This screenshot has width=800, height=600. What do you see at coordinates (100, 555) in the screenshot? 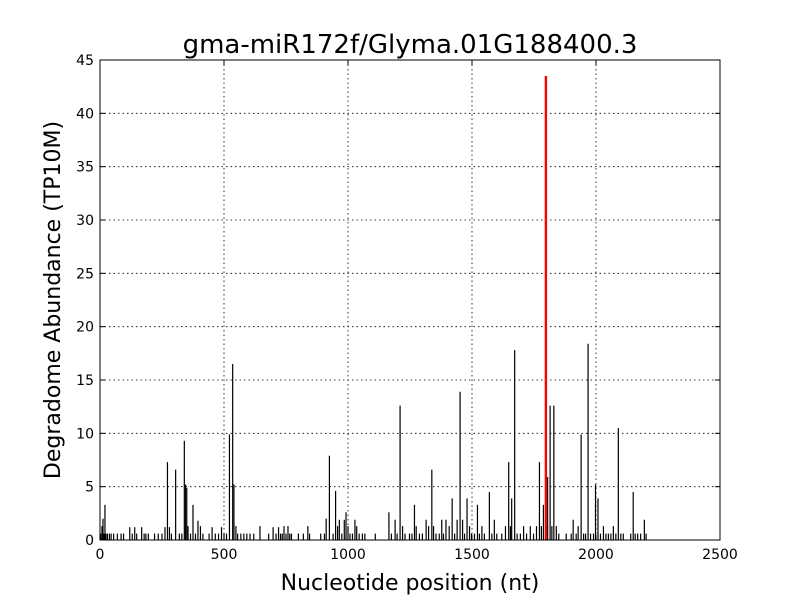
I see `x-tick-label: 0` at bounding box center [100, 555].